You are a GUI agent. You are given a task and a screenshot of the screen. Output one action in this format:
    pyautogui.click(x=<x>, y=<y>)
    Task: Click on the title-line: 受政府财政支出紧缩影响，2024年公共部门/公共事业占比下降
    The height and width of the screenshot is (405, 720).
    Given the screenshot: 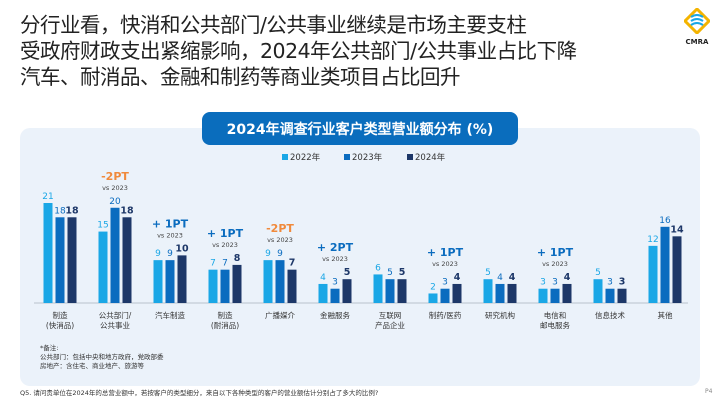 What is the action you would take?
    pyautogui.click(x=298, y=51)
    